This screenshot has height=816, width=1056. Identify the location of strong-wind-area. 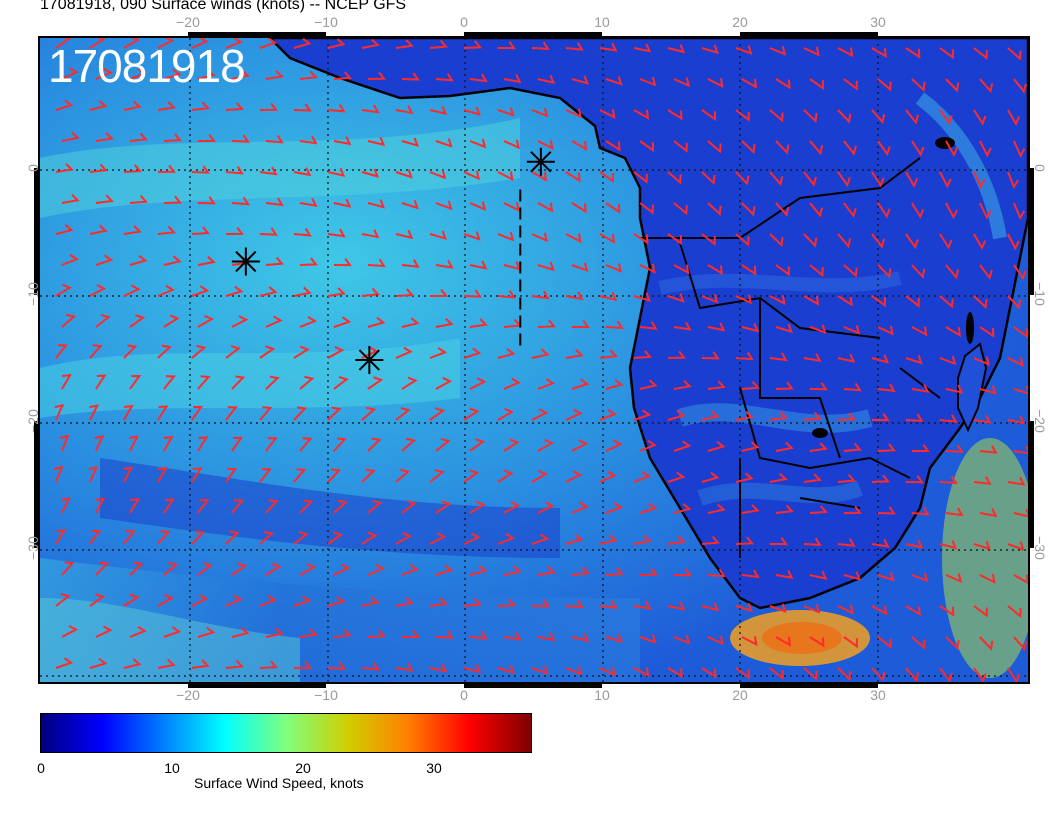
(985, 558).